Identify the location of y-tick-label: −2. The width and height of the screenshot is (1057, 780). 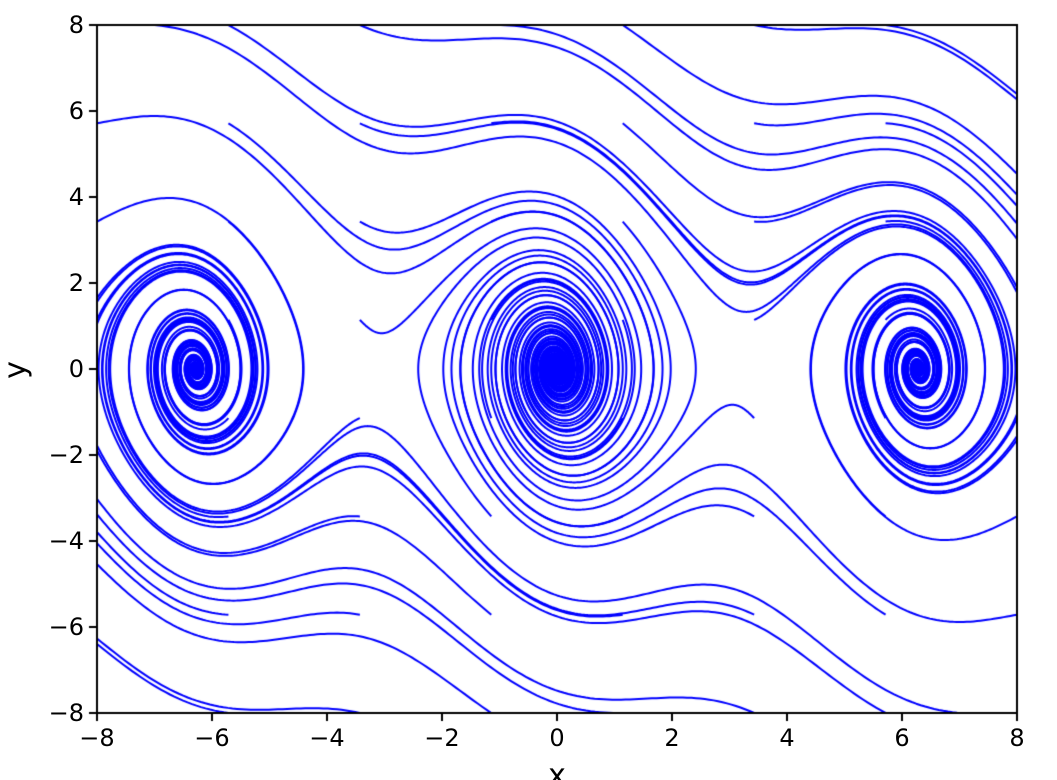
(66, 455).